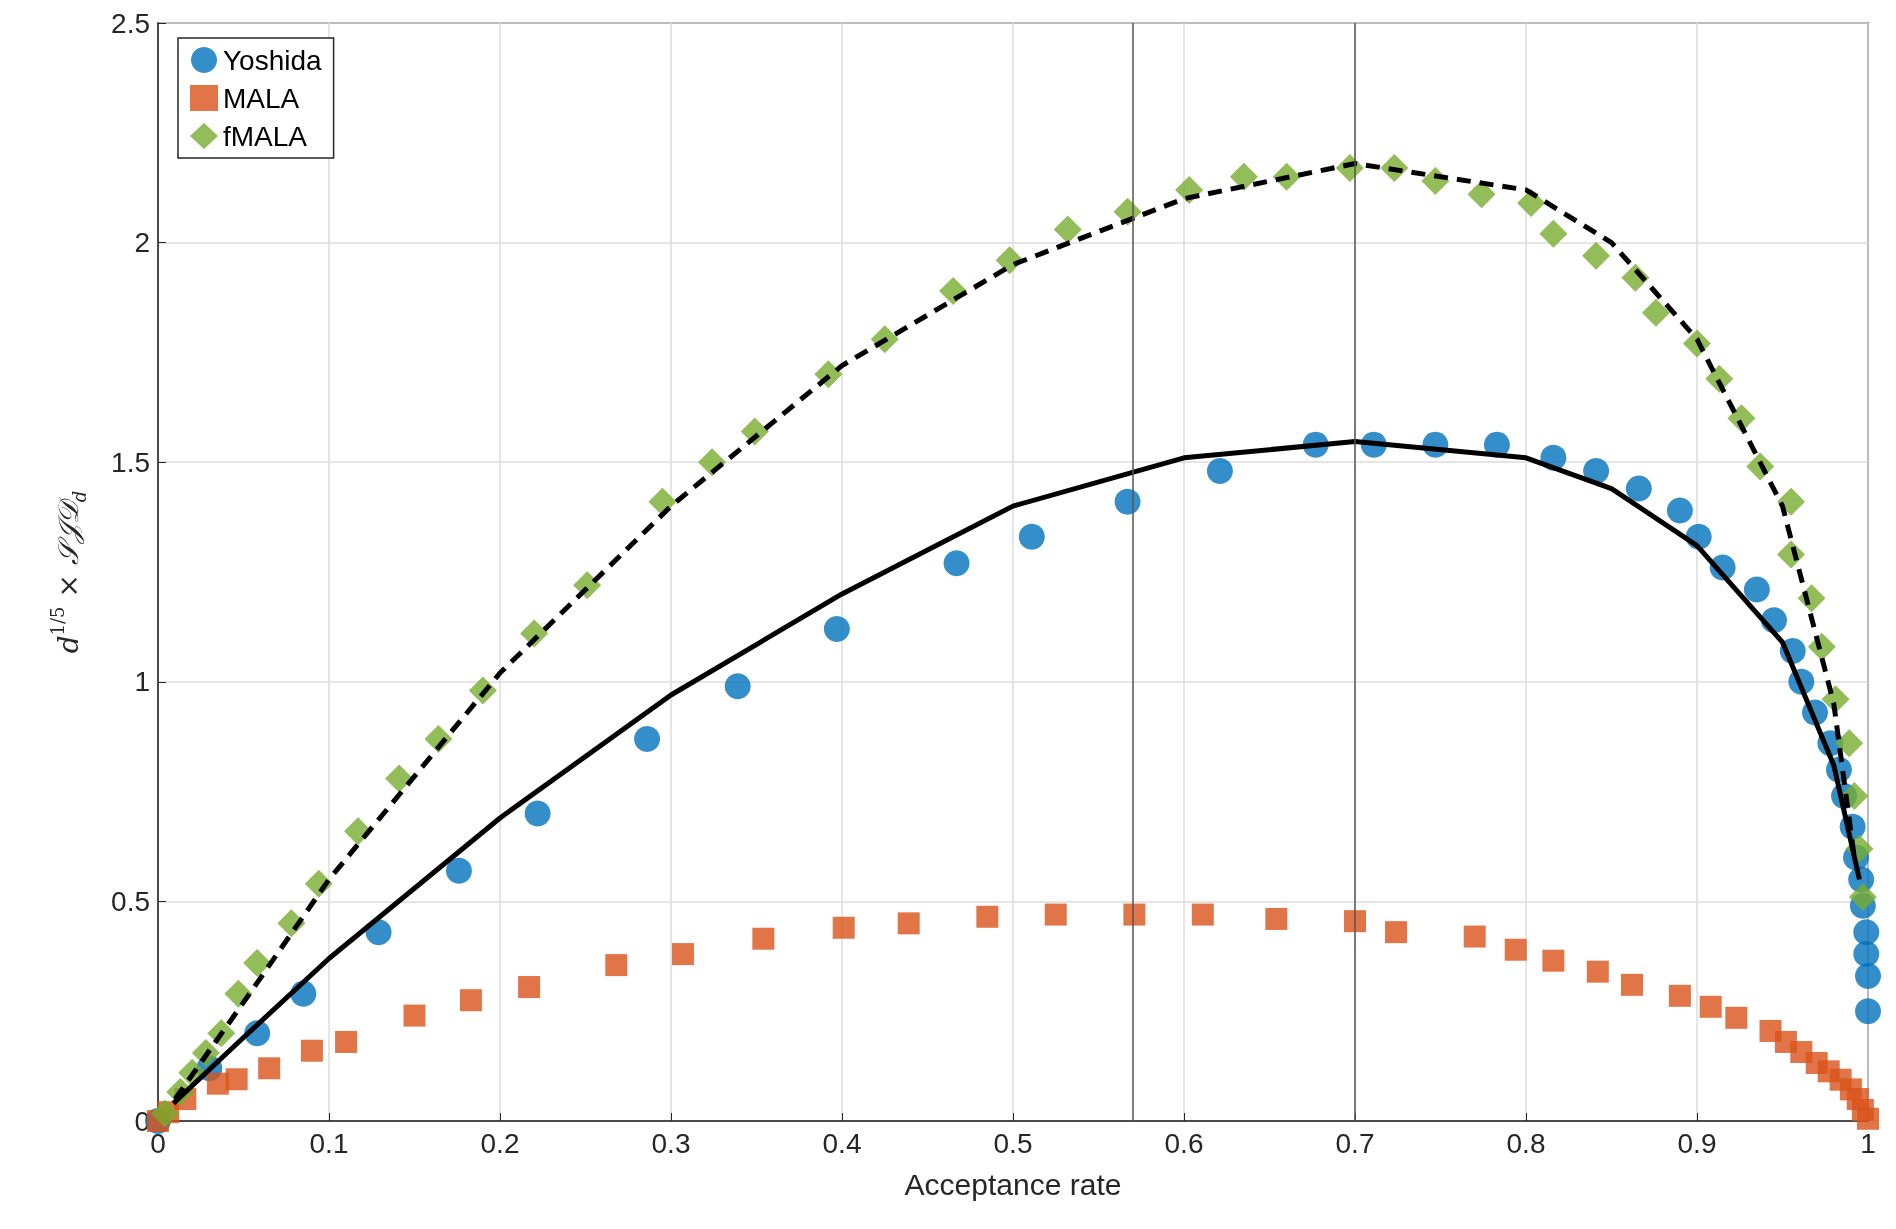 The image size is (1896, 1229). What do you see at coordinates (1526, 1143) in the screenshot?
I see `x-tick-label: 0.8` at bounding box center [1526, 1143].